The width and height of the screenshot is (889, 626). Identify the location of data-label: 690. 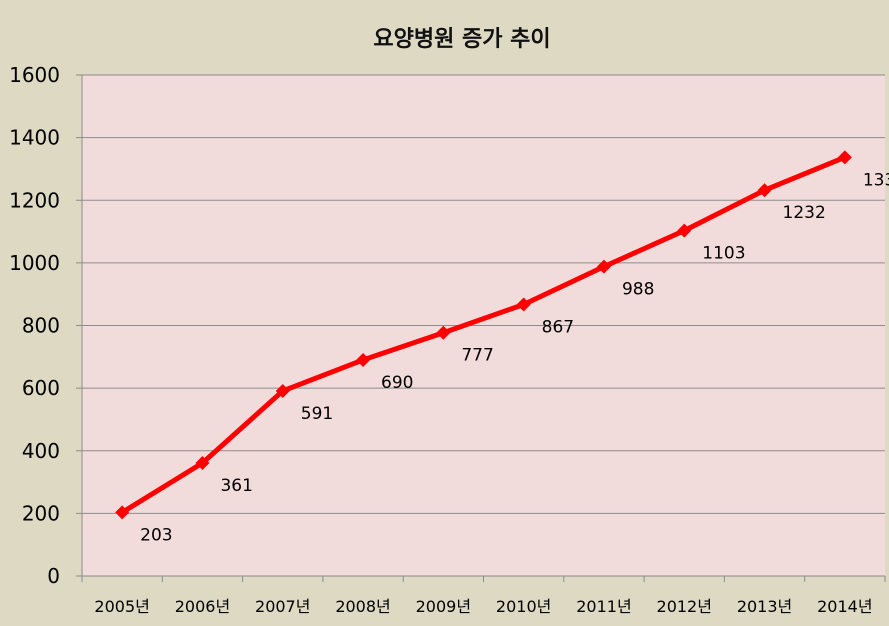
(397, 383).